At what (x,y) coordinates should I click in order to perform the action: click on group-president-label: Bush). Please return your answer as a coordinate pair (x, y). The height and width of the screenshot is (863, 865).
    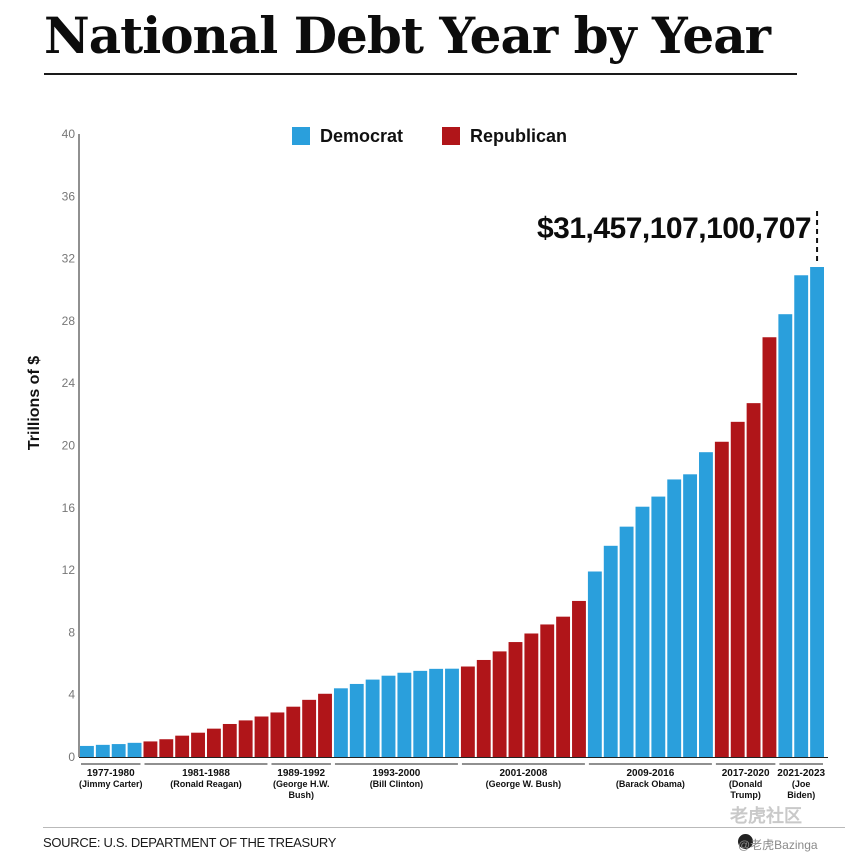
    Looking at the image, I should click on (301, 795).